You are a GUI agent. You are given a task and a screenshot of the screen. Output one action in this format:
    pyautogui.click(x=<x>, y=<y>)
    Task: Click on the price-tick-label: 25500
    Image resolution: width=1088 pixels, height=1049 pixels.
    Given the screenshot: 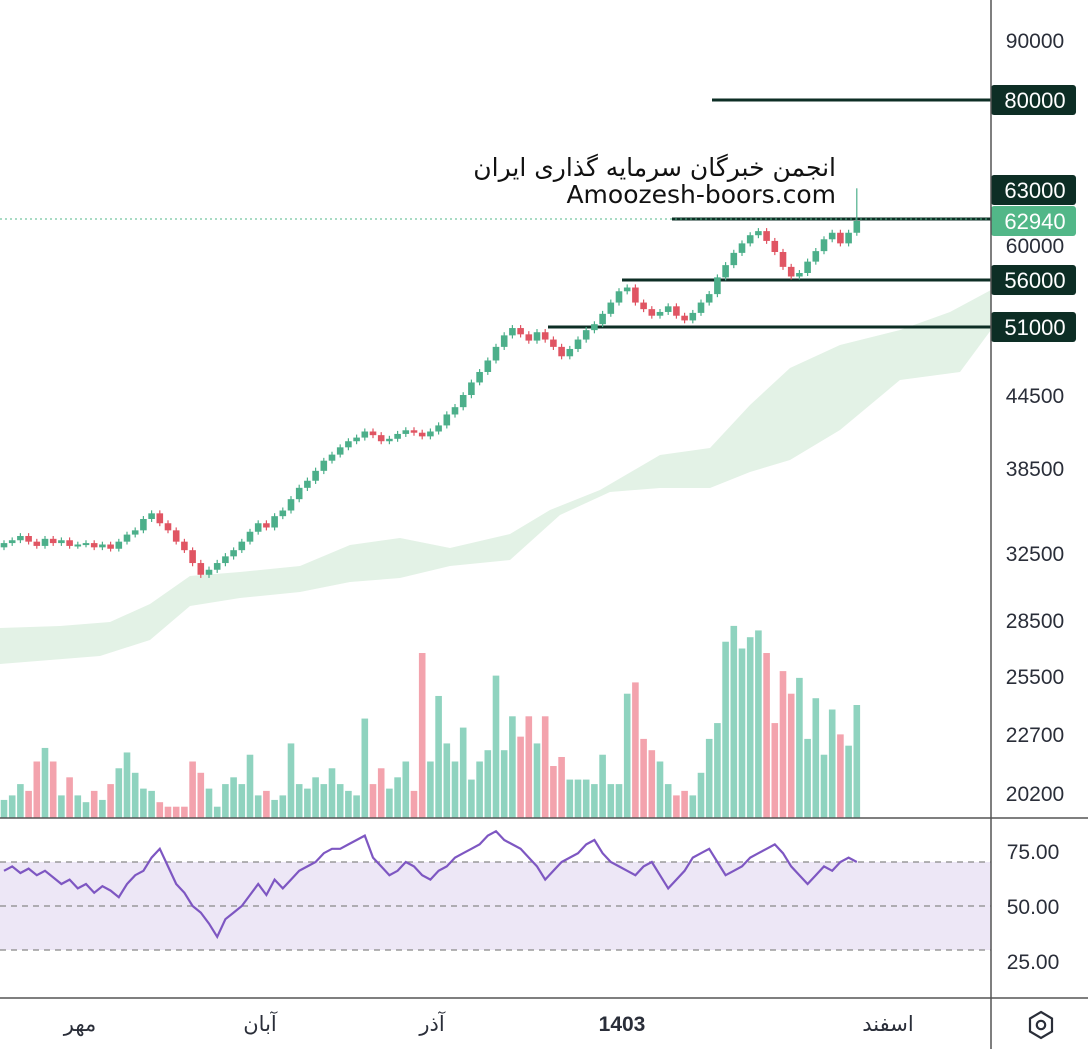 What is the action you would take?
    pyautogui.click(x=1035, y=677)
    